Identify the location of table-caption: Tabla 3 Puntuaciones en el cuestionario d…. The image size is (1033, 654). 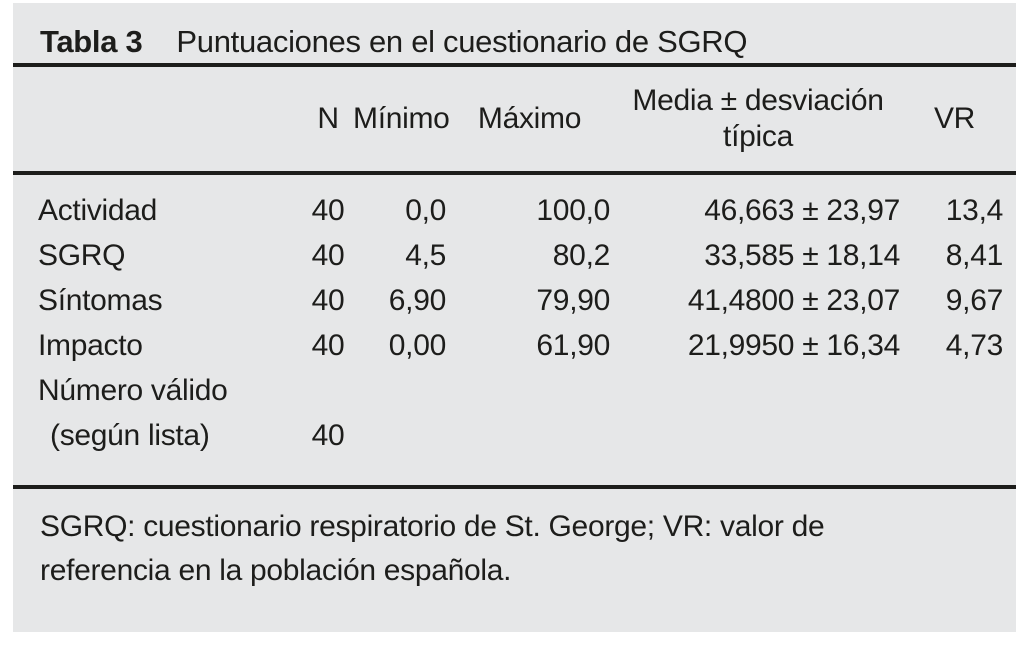
(514, 33).